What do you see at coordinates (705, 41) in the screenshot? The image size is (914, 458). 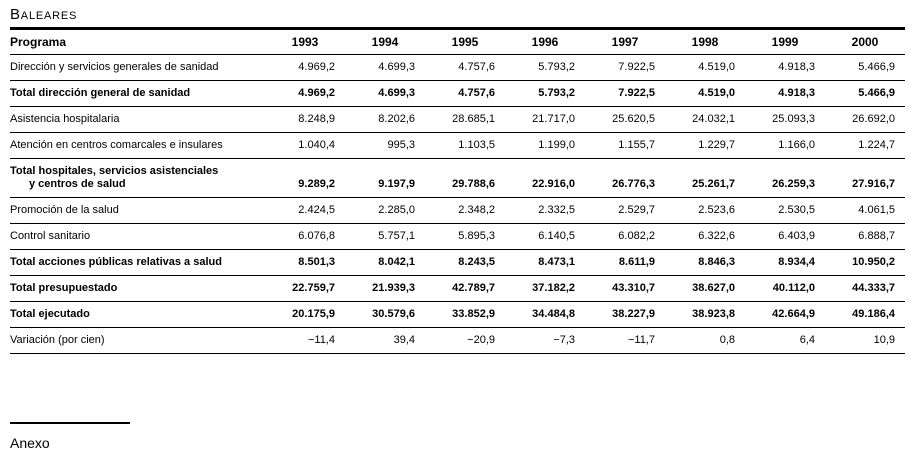 I see `column-header-year: 1998` at bounding box center [705, 41].